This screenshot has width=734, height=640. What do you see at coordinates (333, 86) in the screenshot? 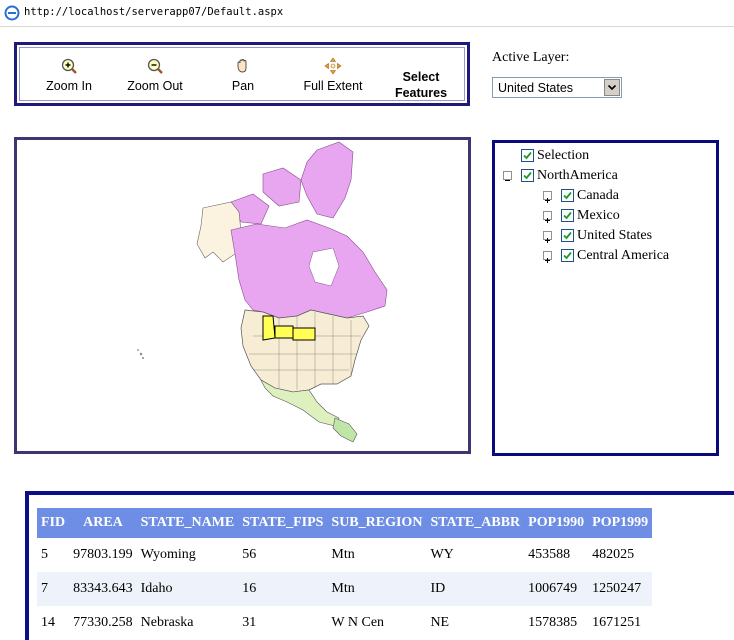
I see `full-extent-label: Full Extent` at bounding box center [333, 86].